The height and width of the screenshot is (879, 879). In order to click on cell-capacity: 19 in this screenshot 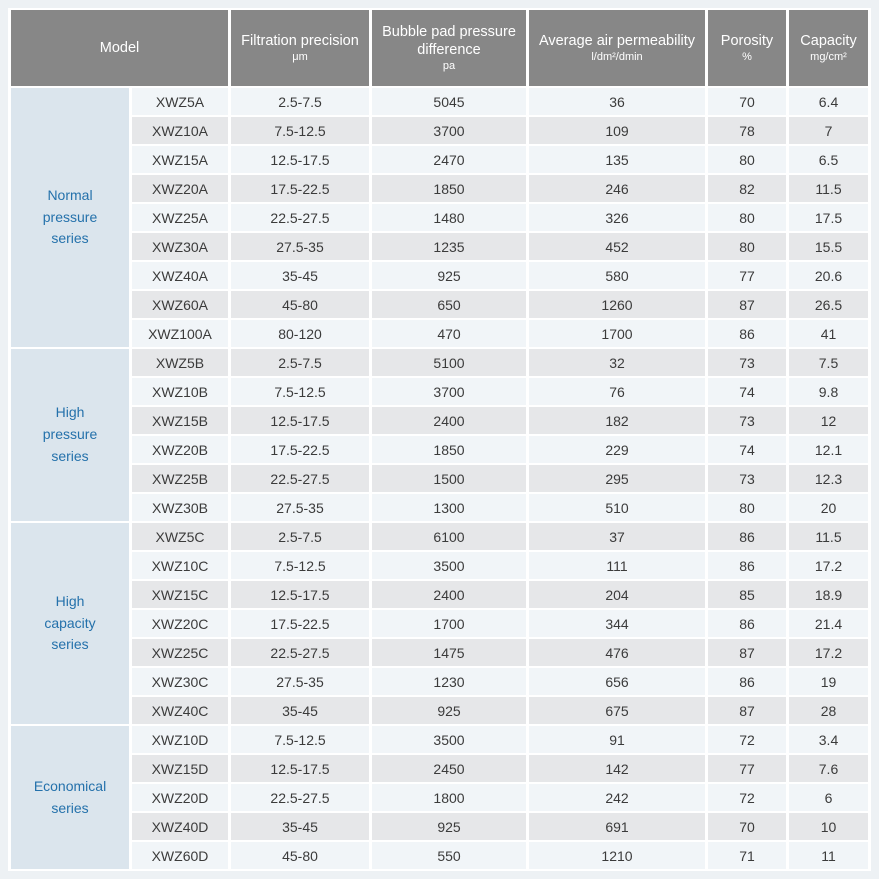, I will do `click(828, 681)`.